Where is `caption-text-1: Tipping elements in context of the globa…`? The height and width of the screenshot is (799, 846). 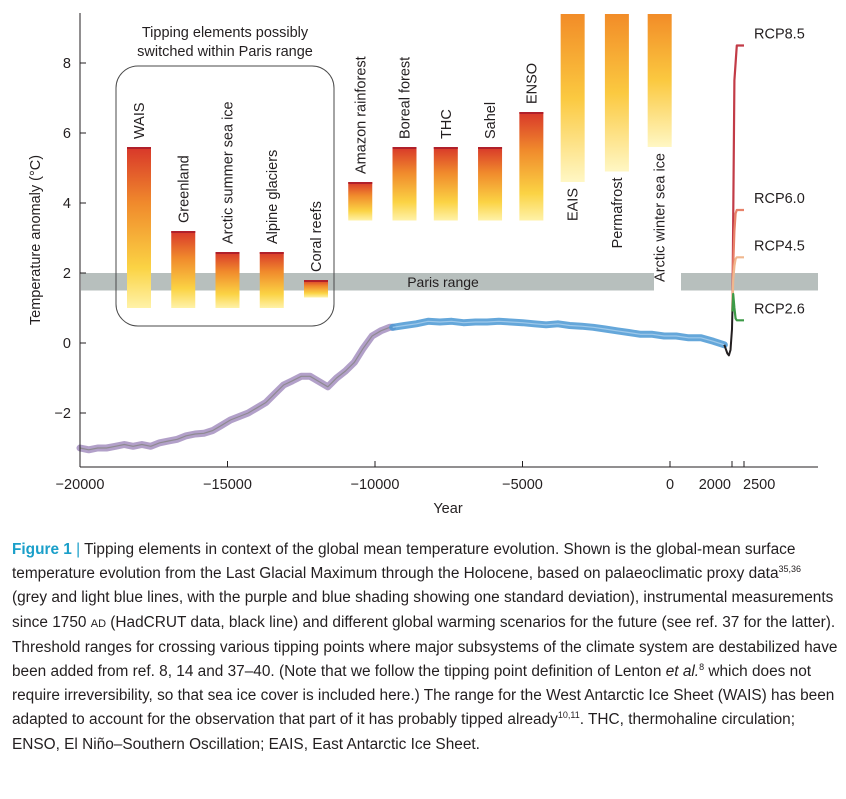 caption-text-1: Tipping elements in context of the globa… is located at coordinates (404, 562).